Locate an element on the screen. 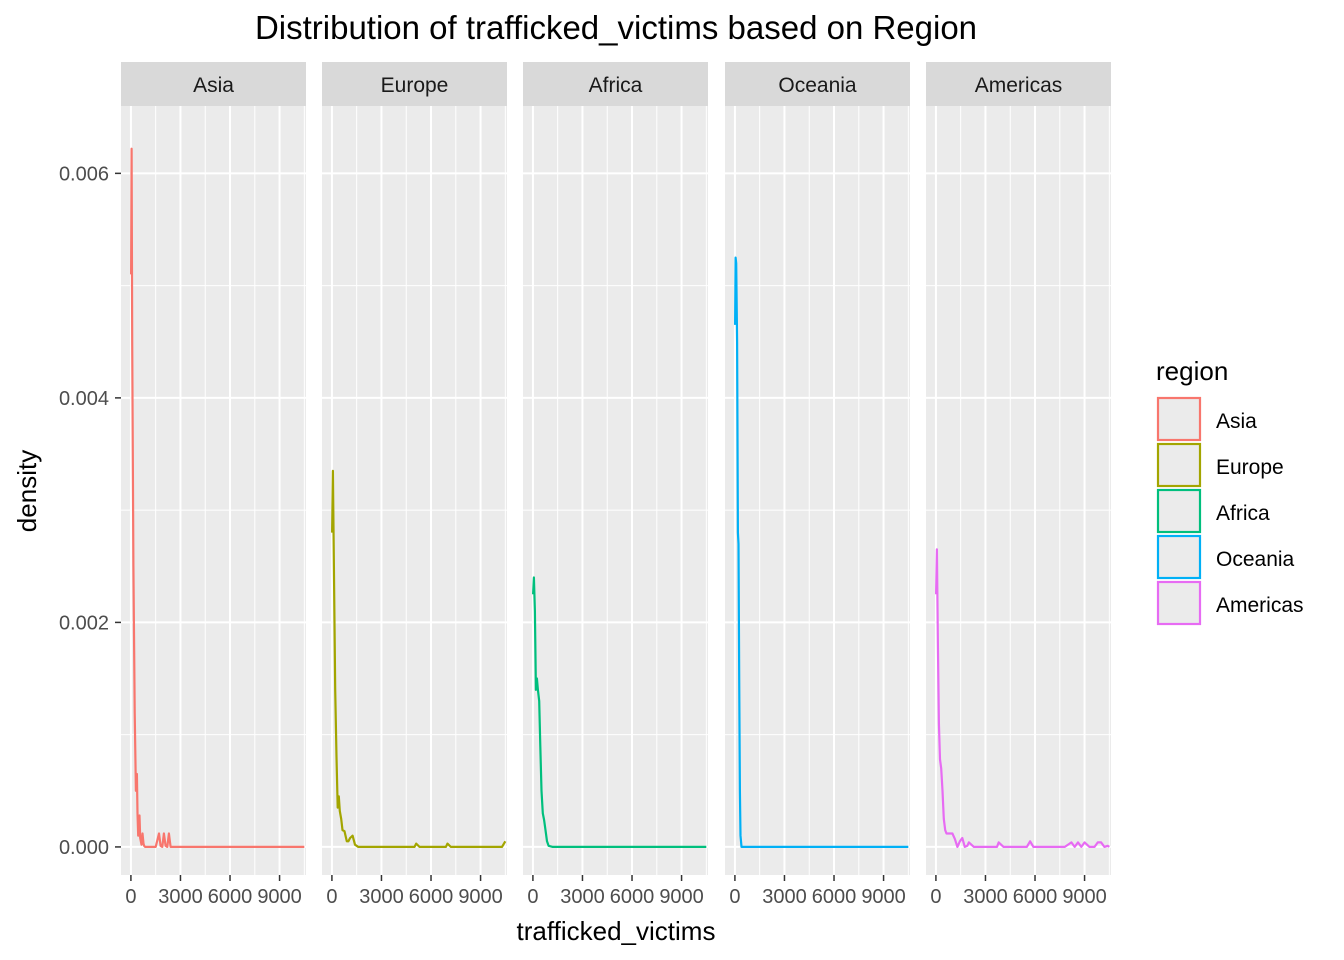 This screenshot has height=960, width=1344. legend-label: Asia is located at coordinates (1236, 421).